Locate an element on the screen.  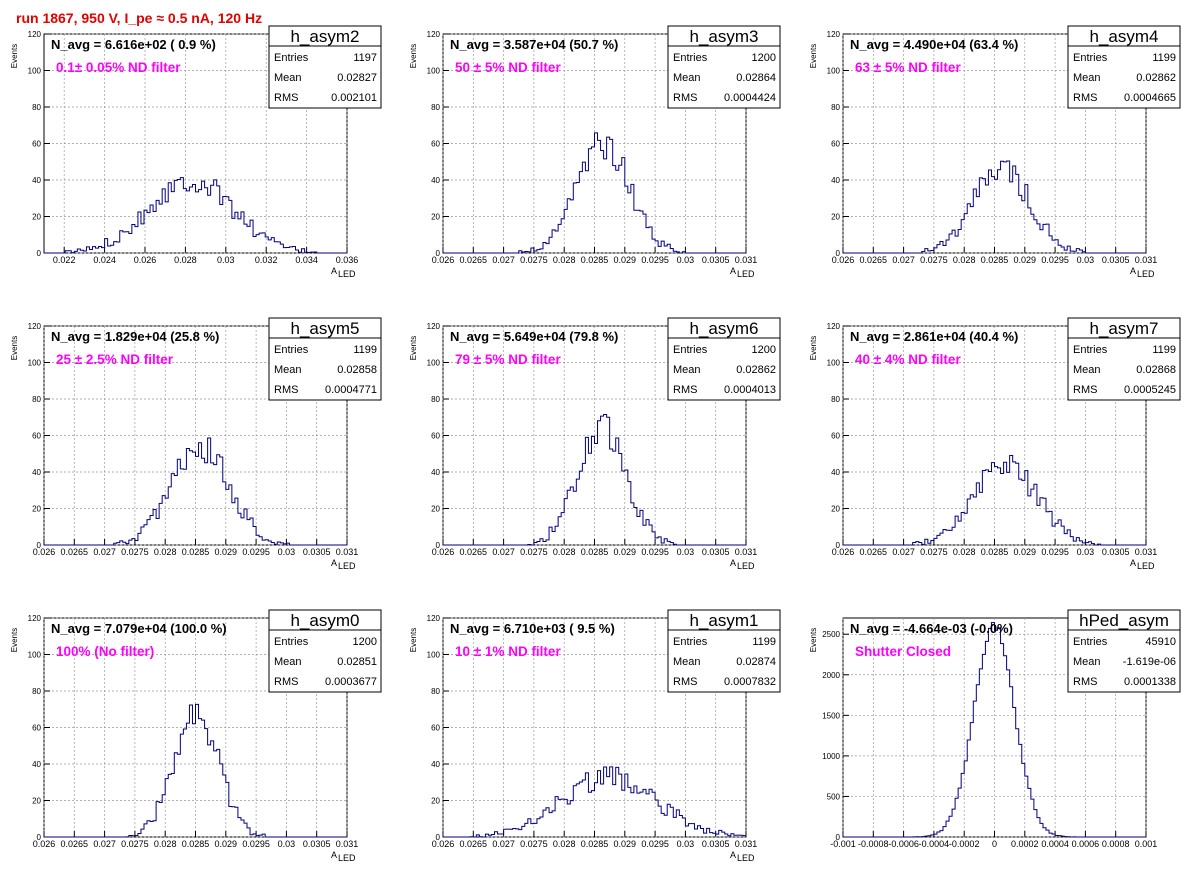
x-tick-label: 0.0002 is located at coordinates (1025, 844).